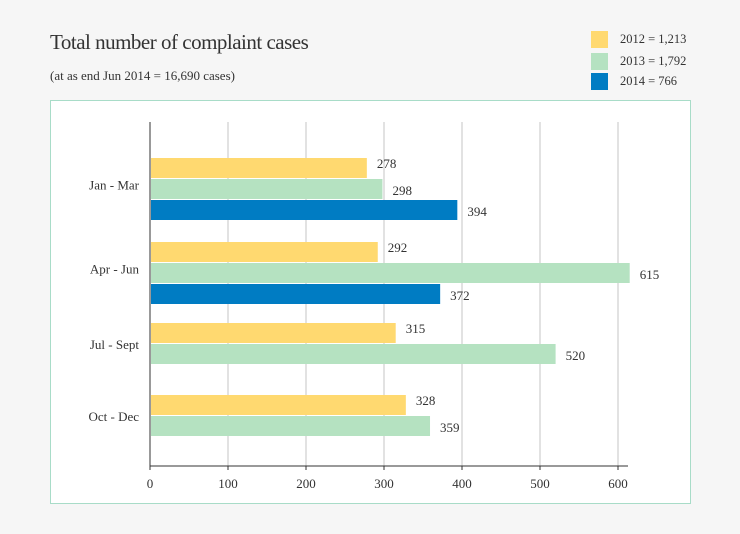 This screenshot has height=534, width=740. Describe the element at coordinates (650, 274) in the screenshot. I see `data-label: 615` at that location.